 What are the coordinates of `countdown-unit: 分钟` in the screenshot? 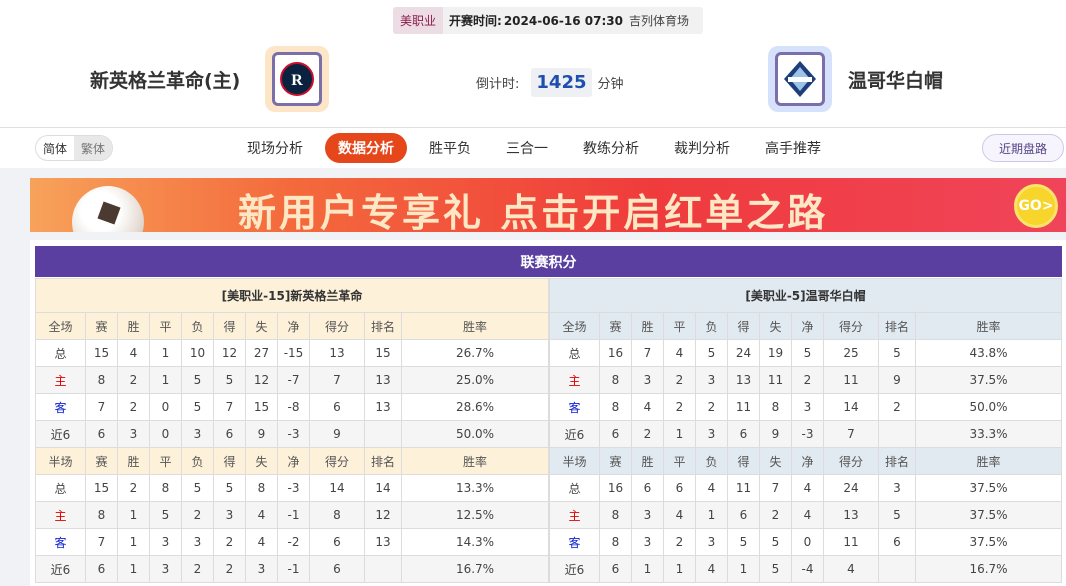 It's located at (610, 84).